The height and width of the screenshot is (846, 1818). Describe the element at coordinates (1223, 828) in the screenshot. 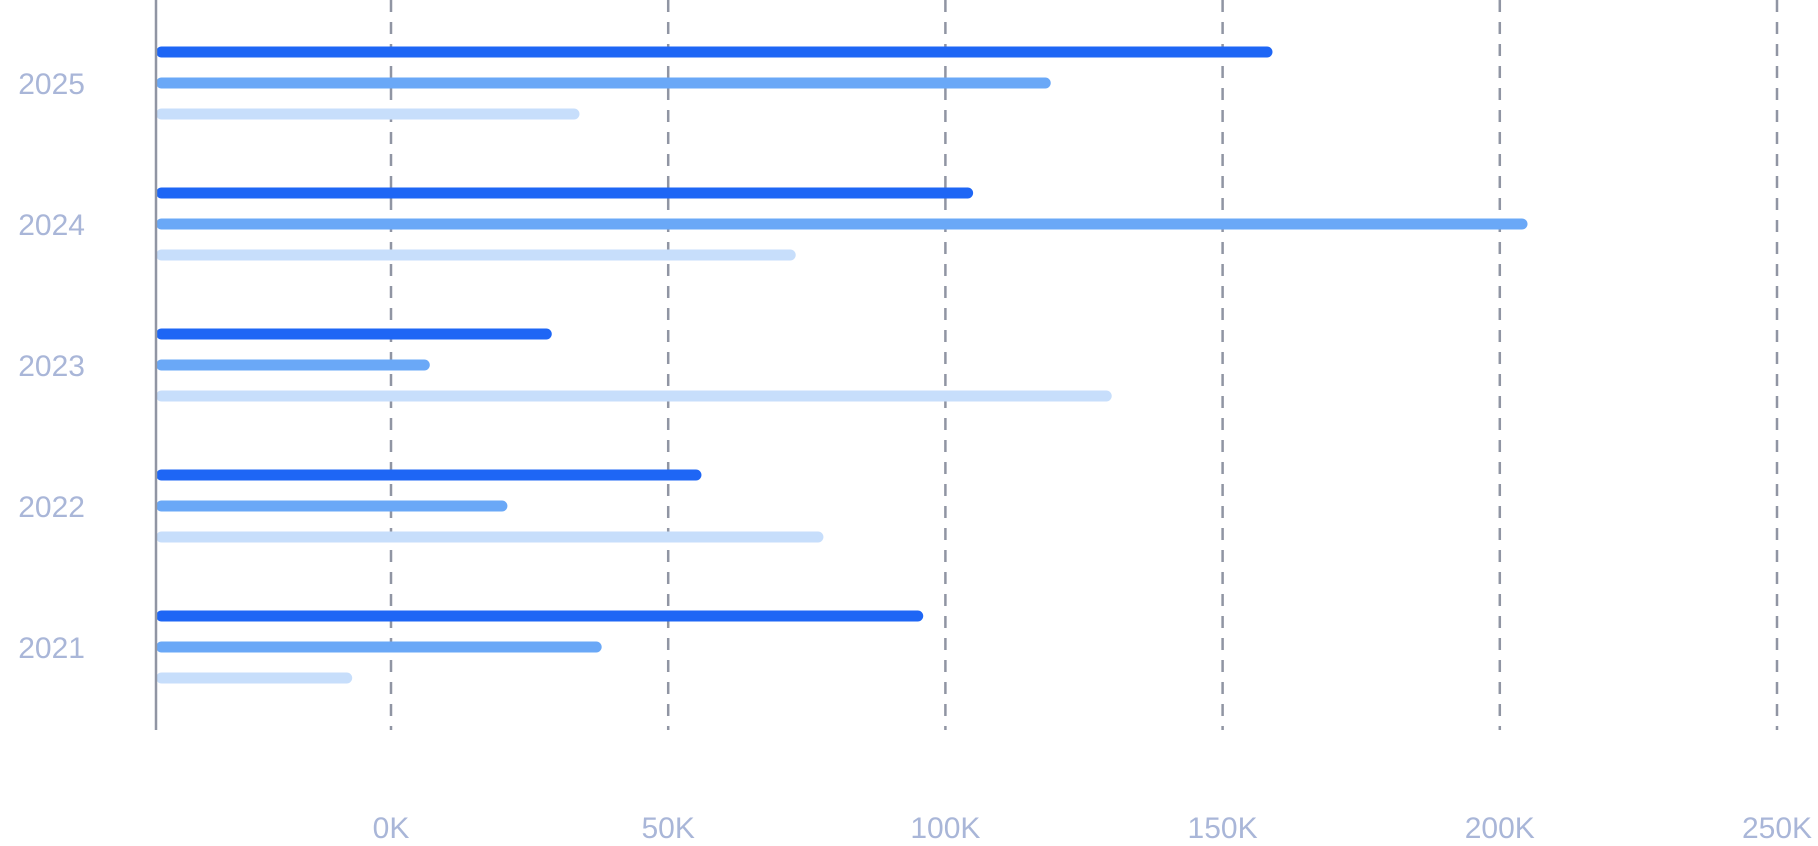

I see `x-tick-label: 150K` at that location.